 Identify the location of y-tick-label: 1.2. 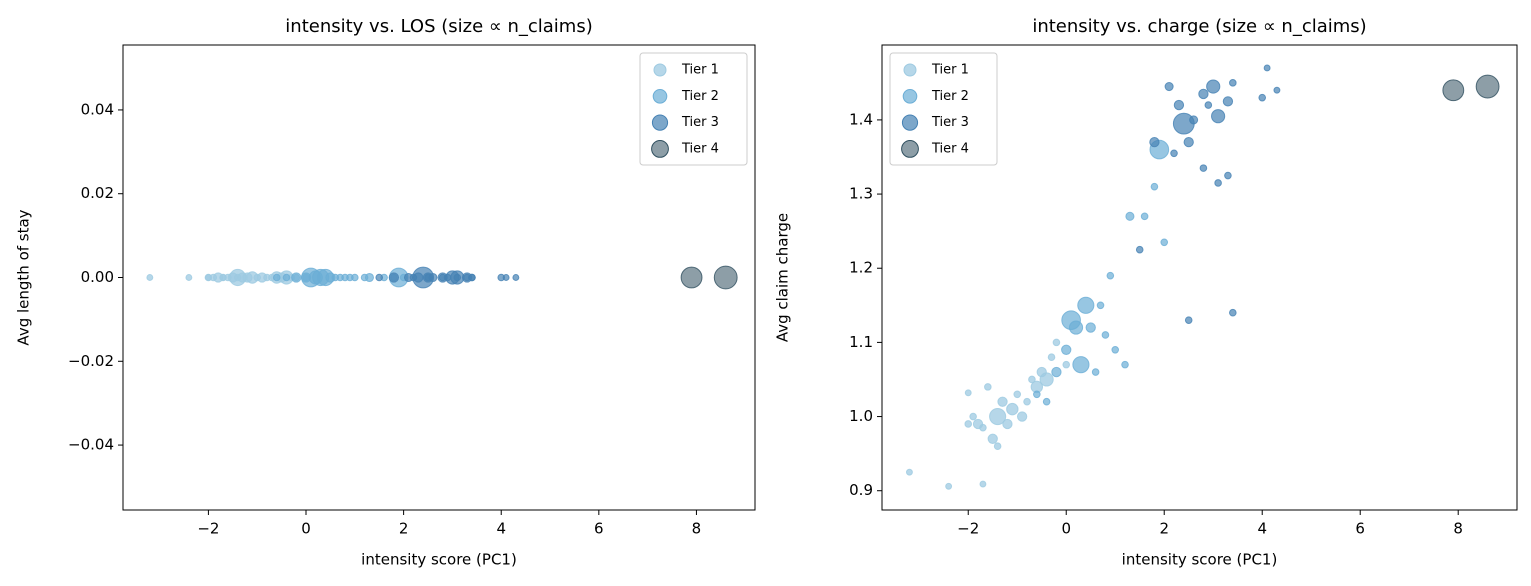
(861, 268).